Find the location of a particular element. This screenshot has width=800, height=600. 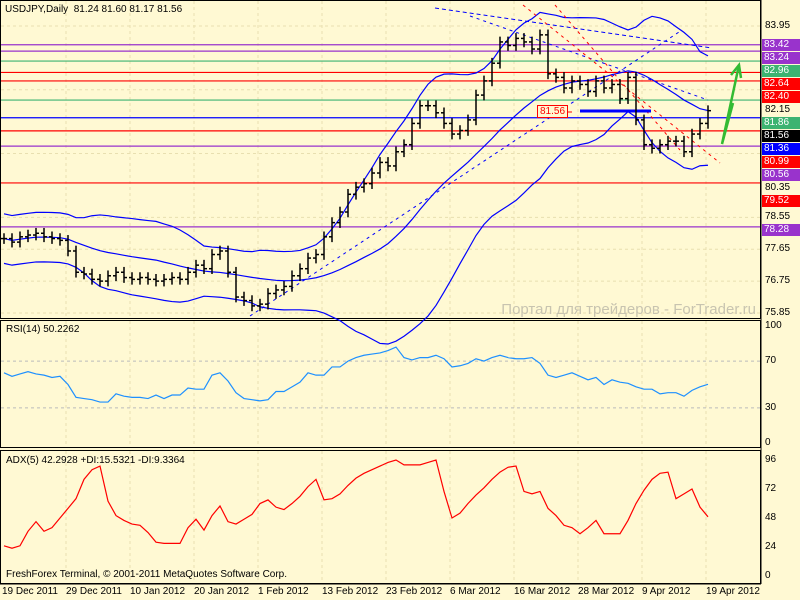

date-tick-label: 16 Mar 2012 is located at coordinates (542, 591).